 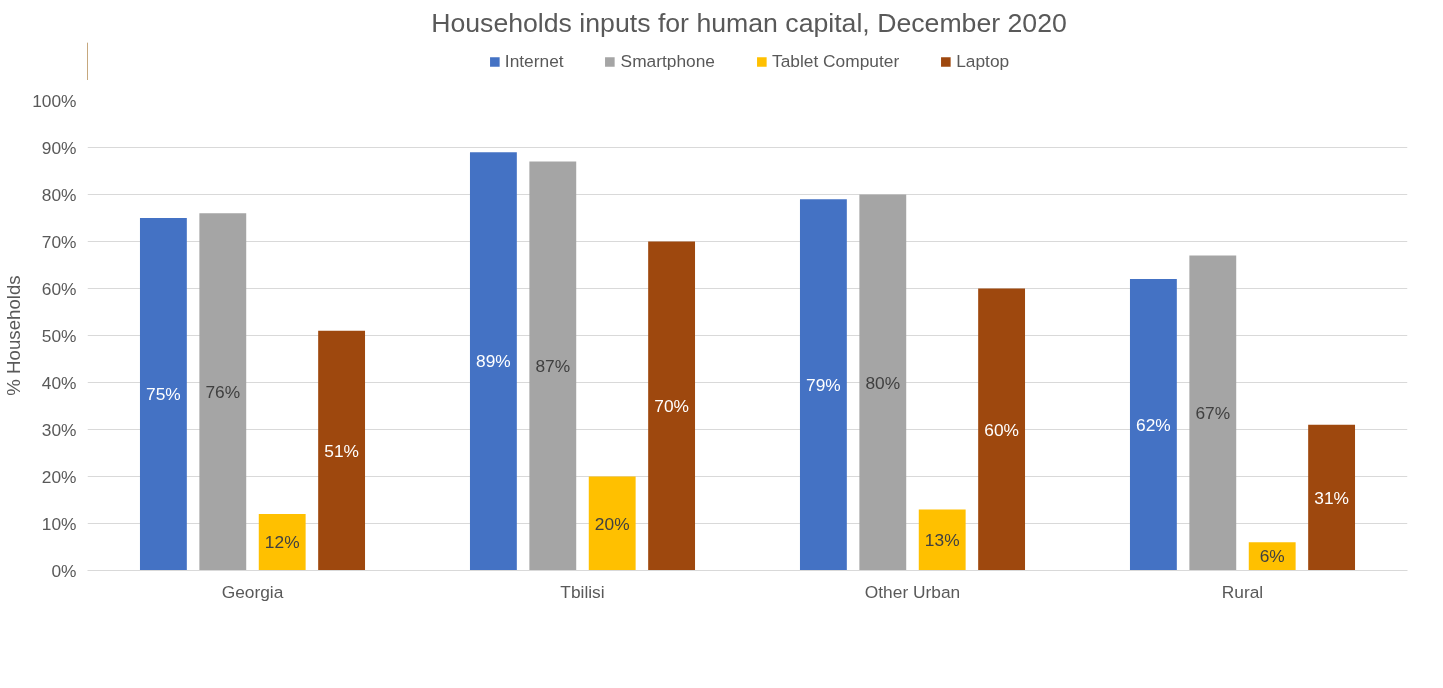 I want to click on y-tick-label: 40%, so click(x=59, y=382).